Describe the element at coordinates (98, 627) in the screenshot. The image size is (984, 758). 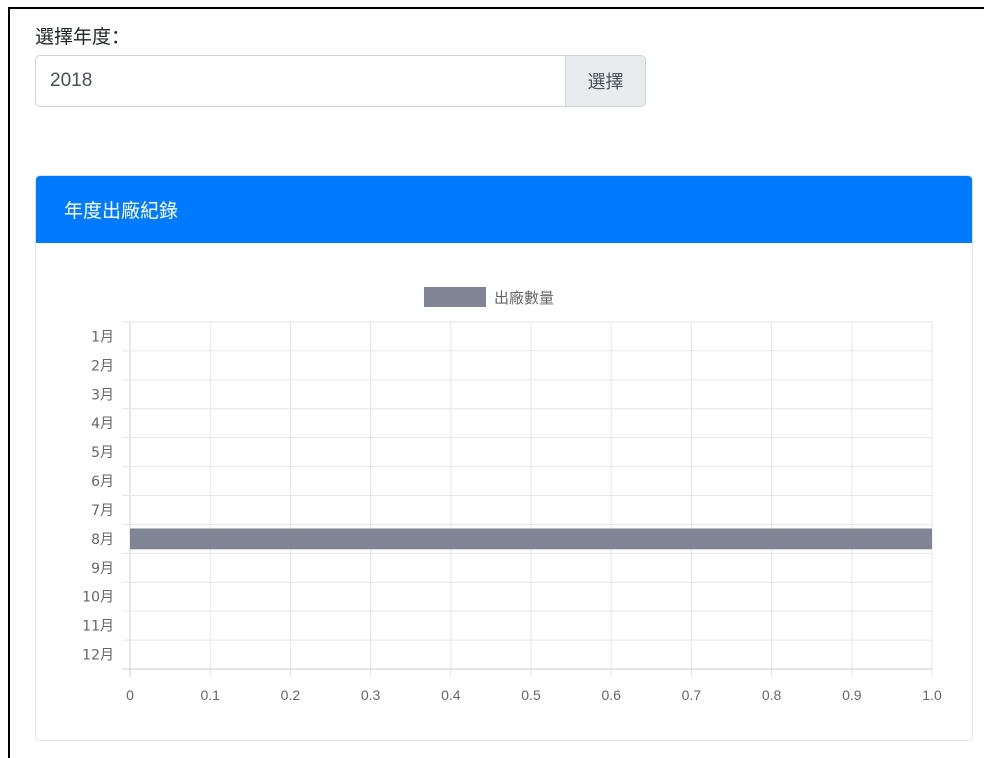
I see `y-tick-label: 11月` at that location.